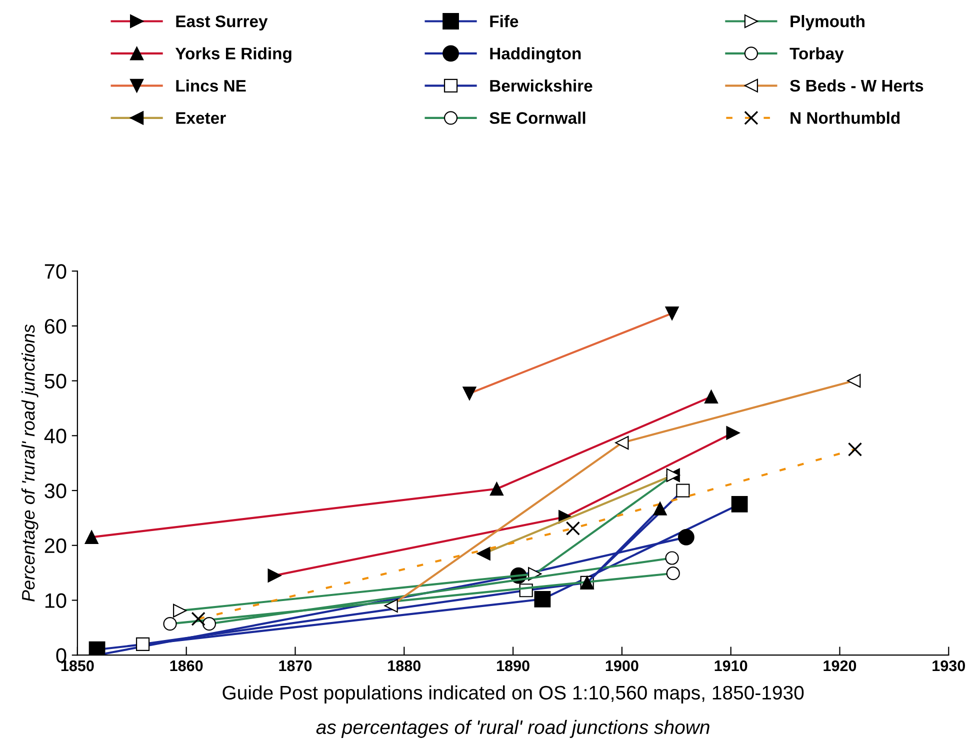 The height and width of the screenshot is (753, 968). I want to click on legend-label: Fife, so click(504, 21).